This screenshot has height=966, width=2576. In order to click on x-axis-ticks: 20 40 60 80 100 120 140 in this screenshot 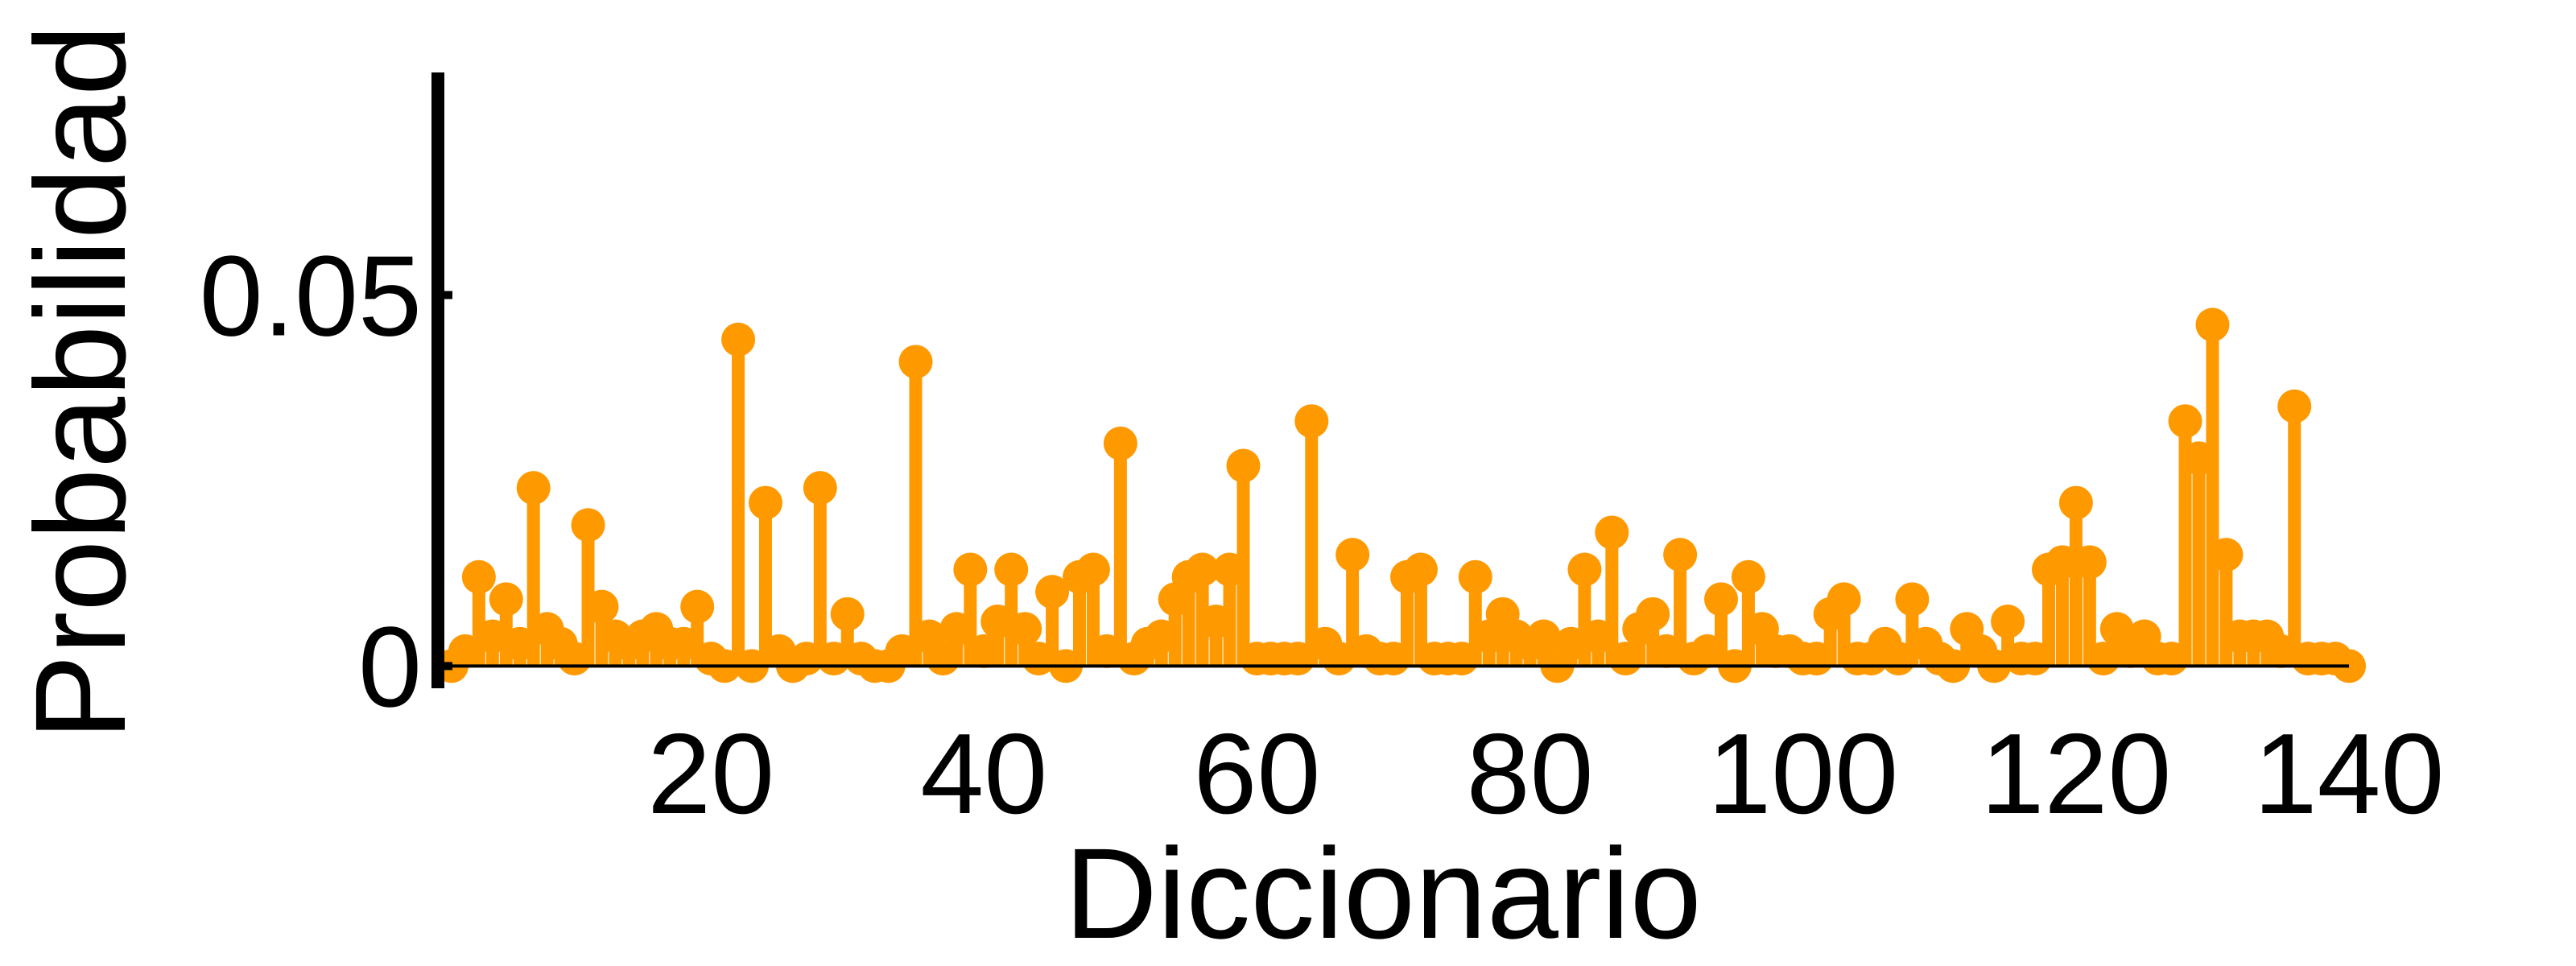, I will do `click(1545, 774)`.